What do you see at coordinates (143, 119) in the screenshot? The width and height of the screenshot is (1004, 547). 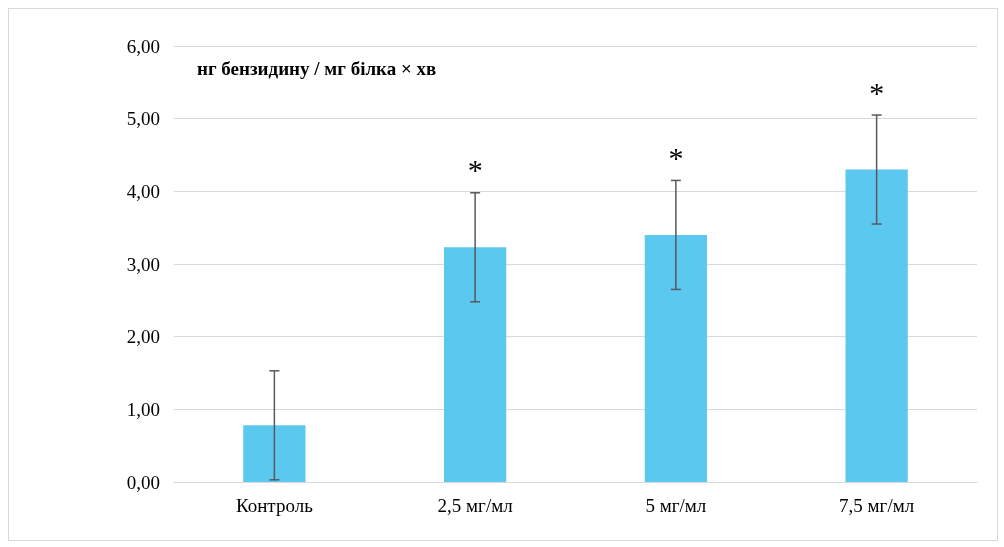 I see `y-tick-label: 5,00` at bounding box center [143, 119].